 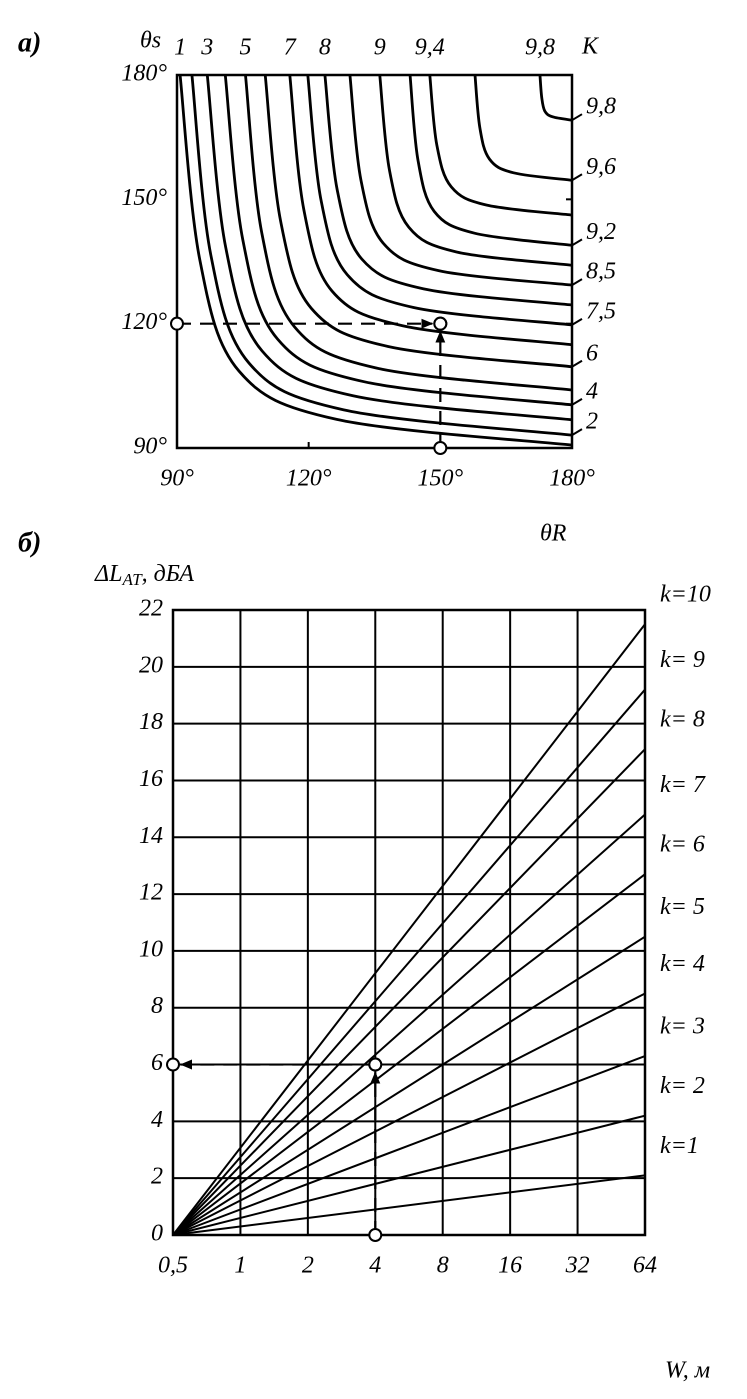 I want to click on y-tick-label: 10, so click(x=151, y=949).